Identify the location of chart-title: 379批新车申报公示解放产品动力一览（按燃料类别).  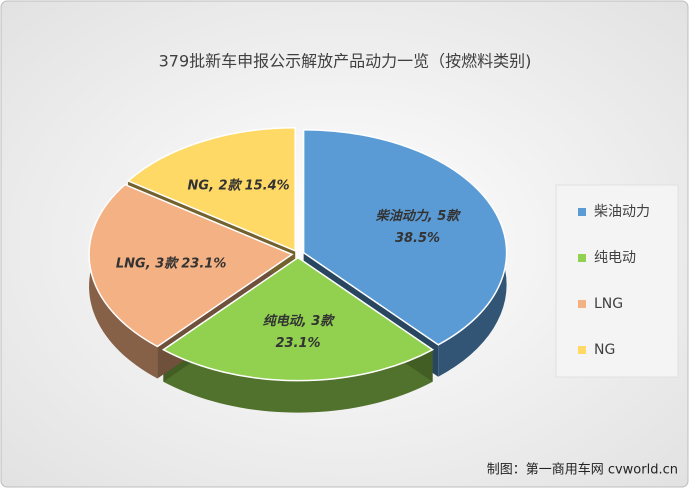
(345, 61).